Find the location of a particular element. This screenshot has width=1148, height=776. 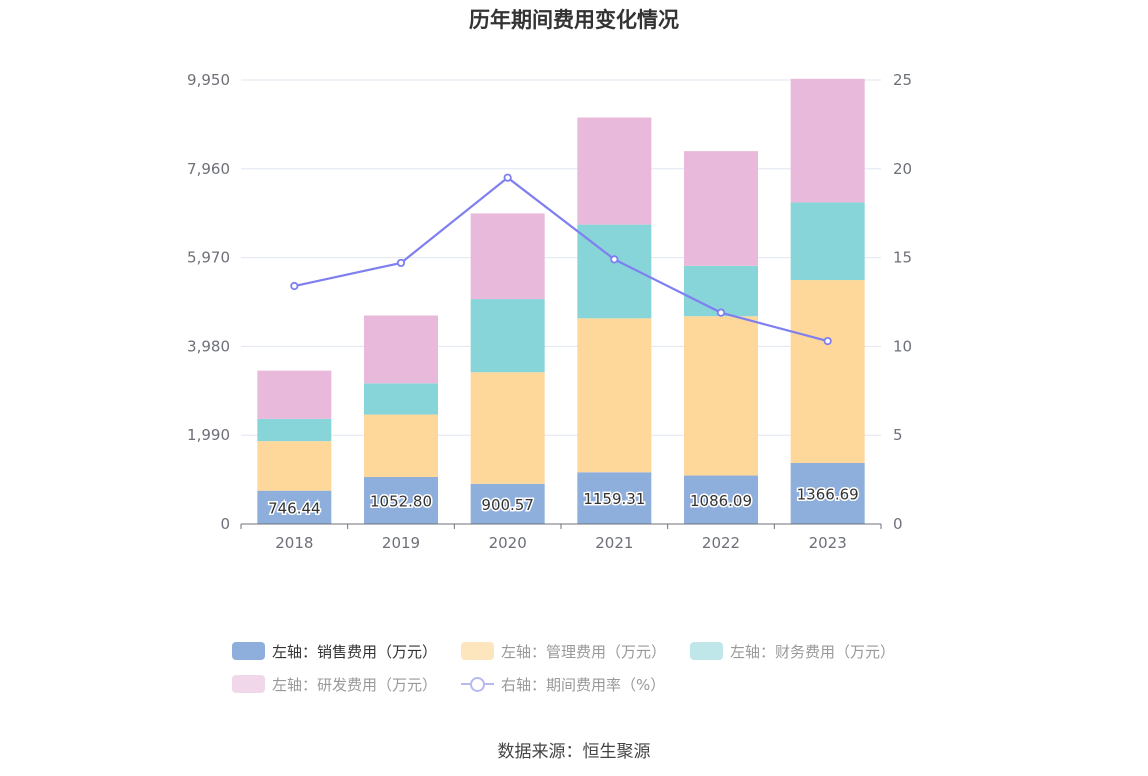

legend-row-2: 左轴：研发费用（万元） 右轴：期间费用率（%） is located at coordinates (582, 684).